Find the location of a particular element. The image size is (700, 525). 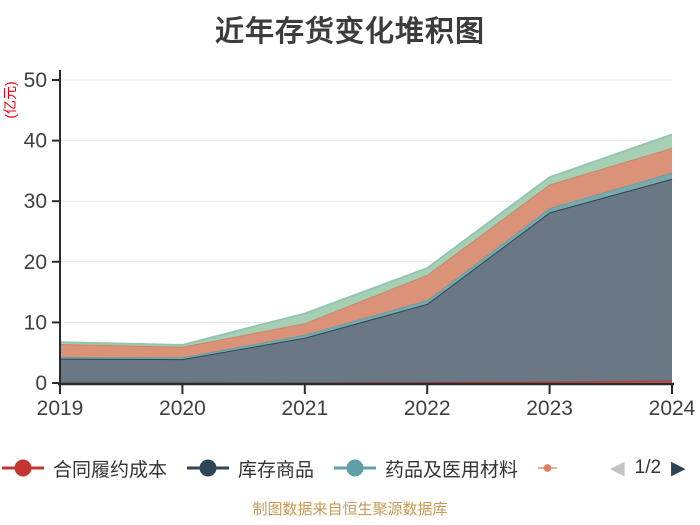

legend: 合同履约成本 库存商品 药品及医用材料 ◀ 1/2 ▶ is located at coordinates (351, 468).